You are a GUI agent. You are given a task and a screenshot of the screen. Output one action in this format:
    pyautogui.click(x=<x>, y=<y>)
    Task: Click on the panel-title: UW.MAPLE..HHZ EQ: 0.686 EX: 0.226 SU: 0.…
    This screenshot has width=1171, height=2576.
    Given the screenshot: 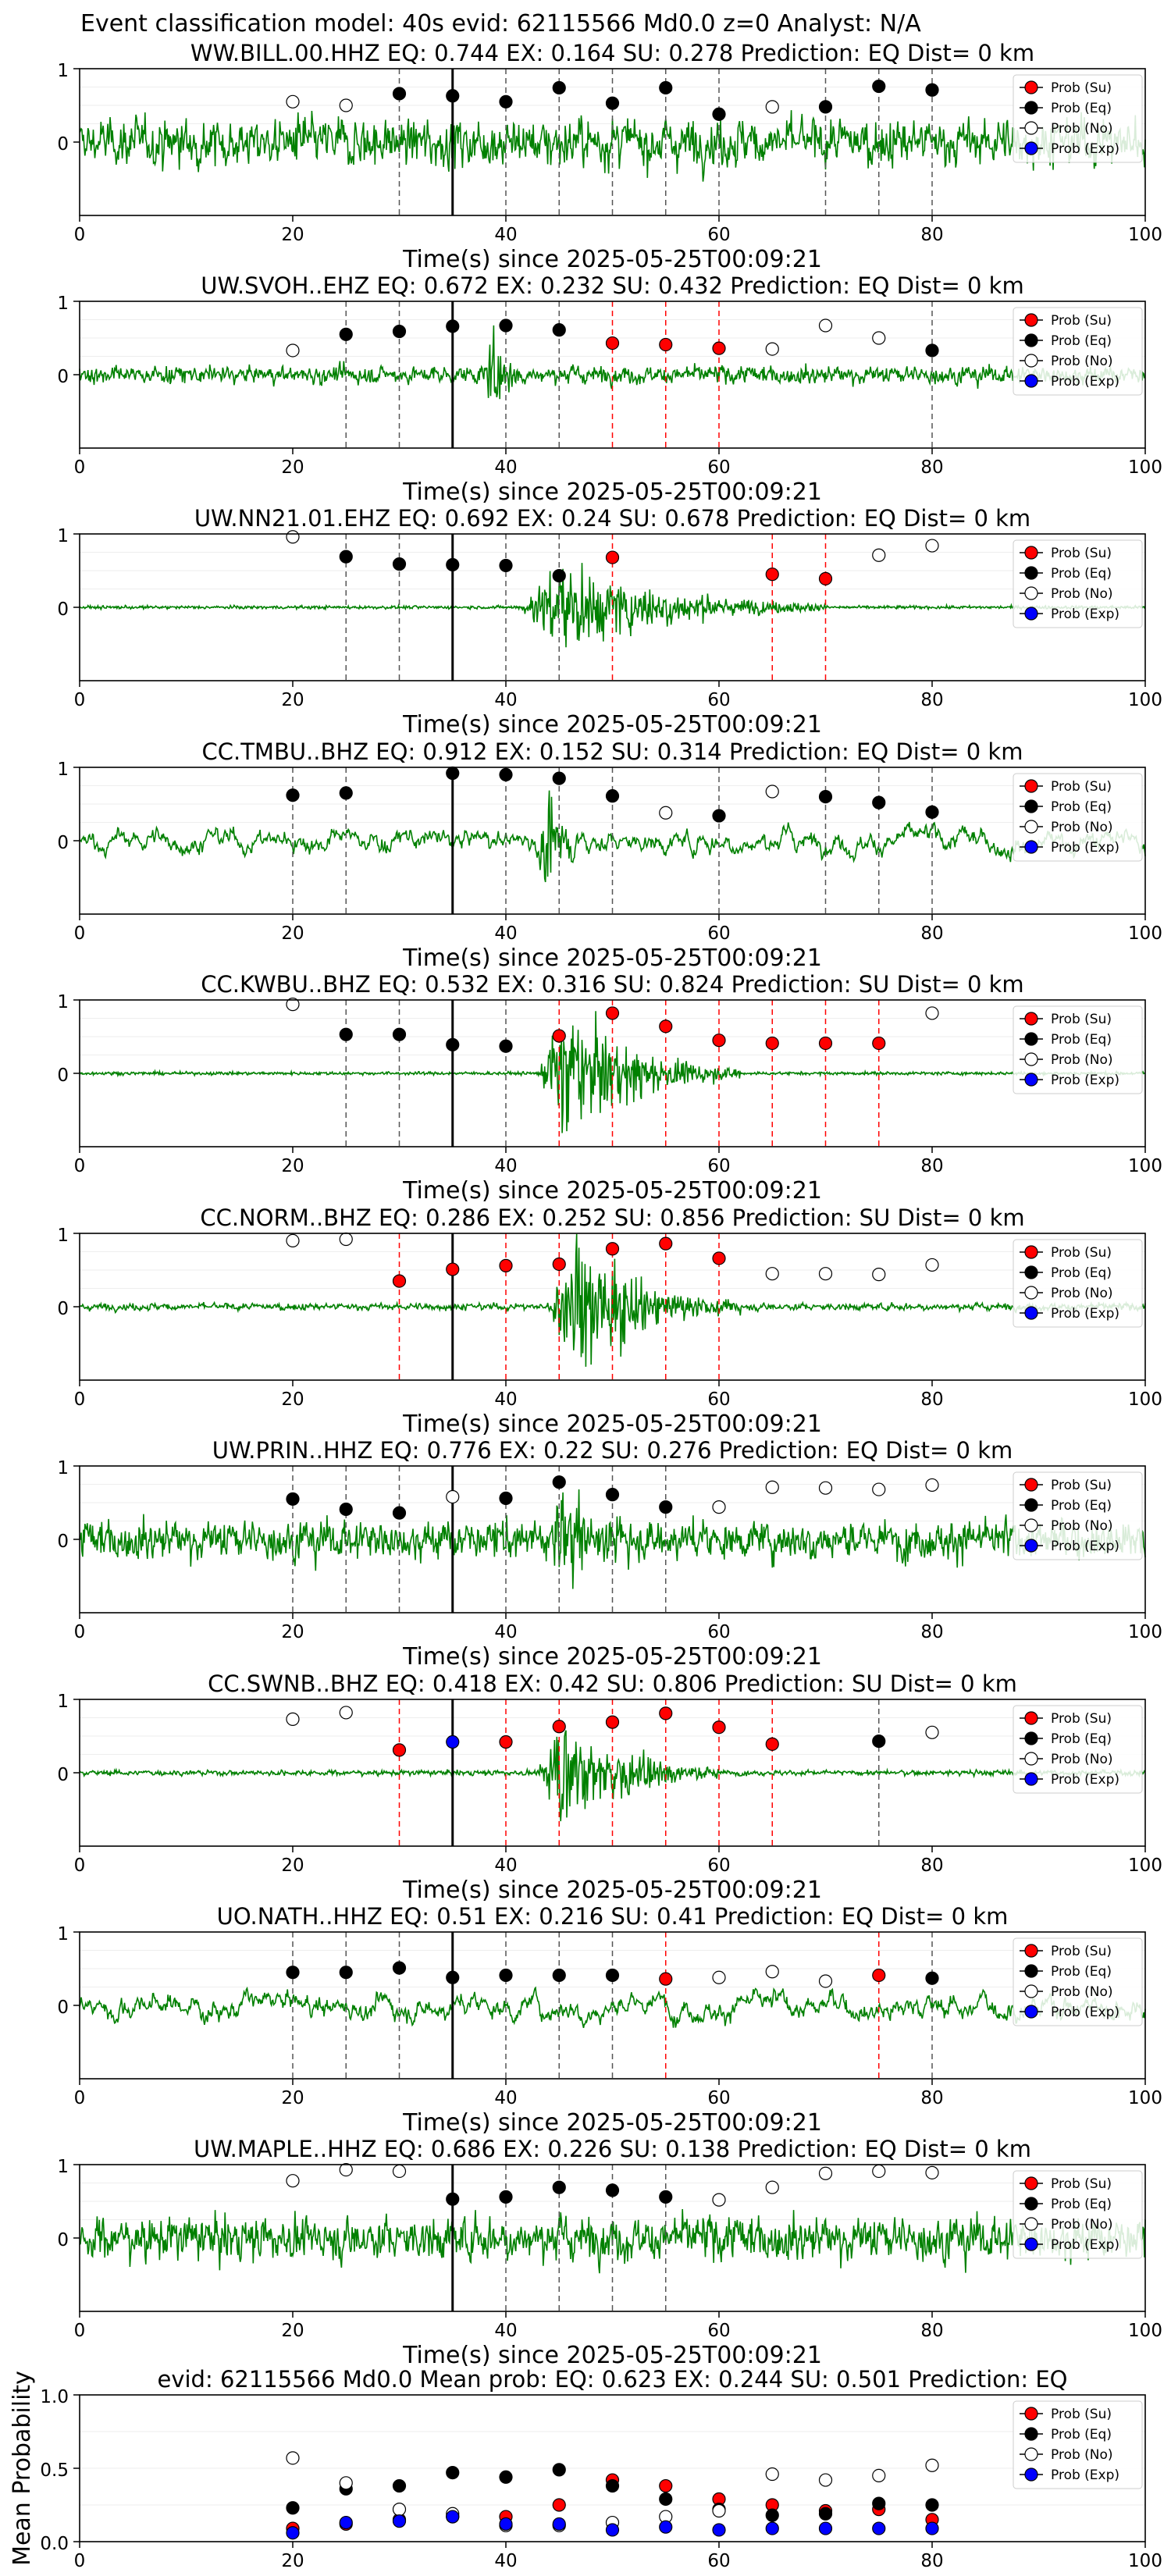 What is the action you would take?
    pyautogui.click(x=612, y=2149)
    